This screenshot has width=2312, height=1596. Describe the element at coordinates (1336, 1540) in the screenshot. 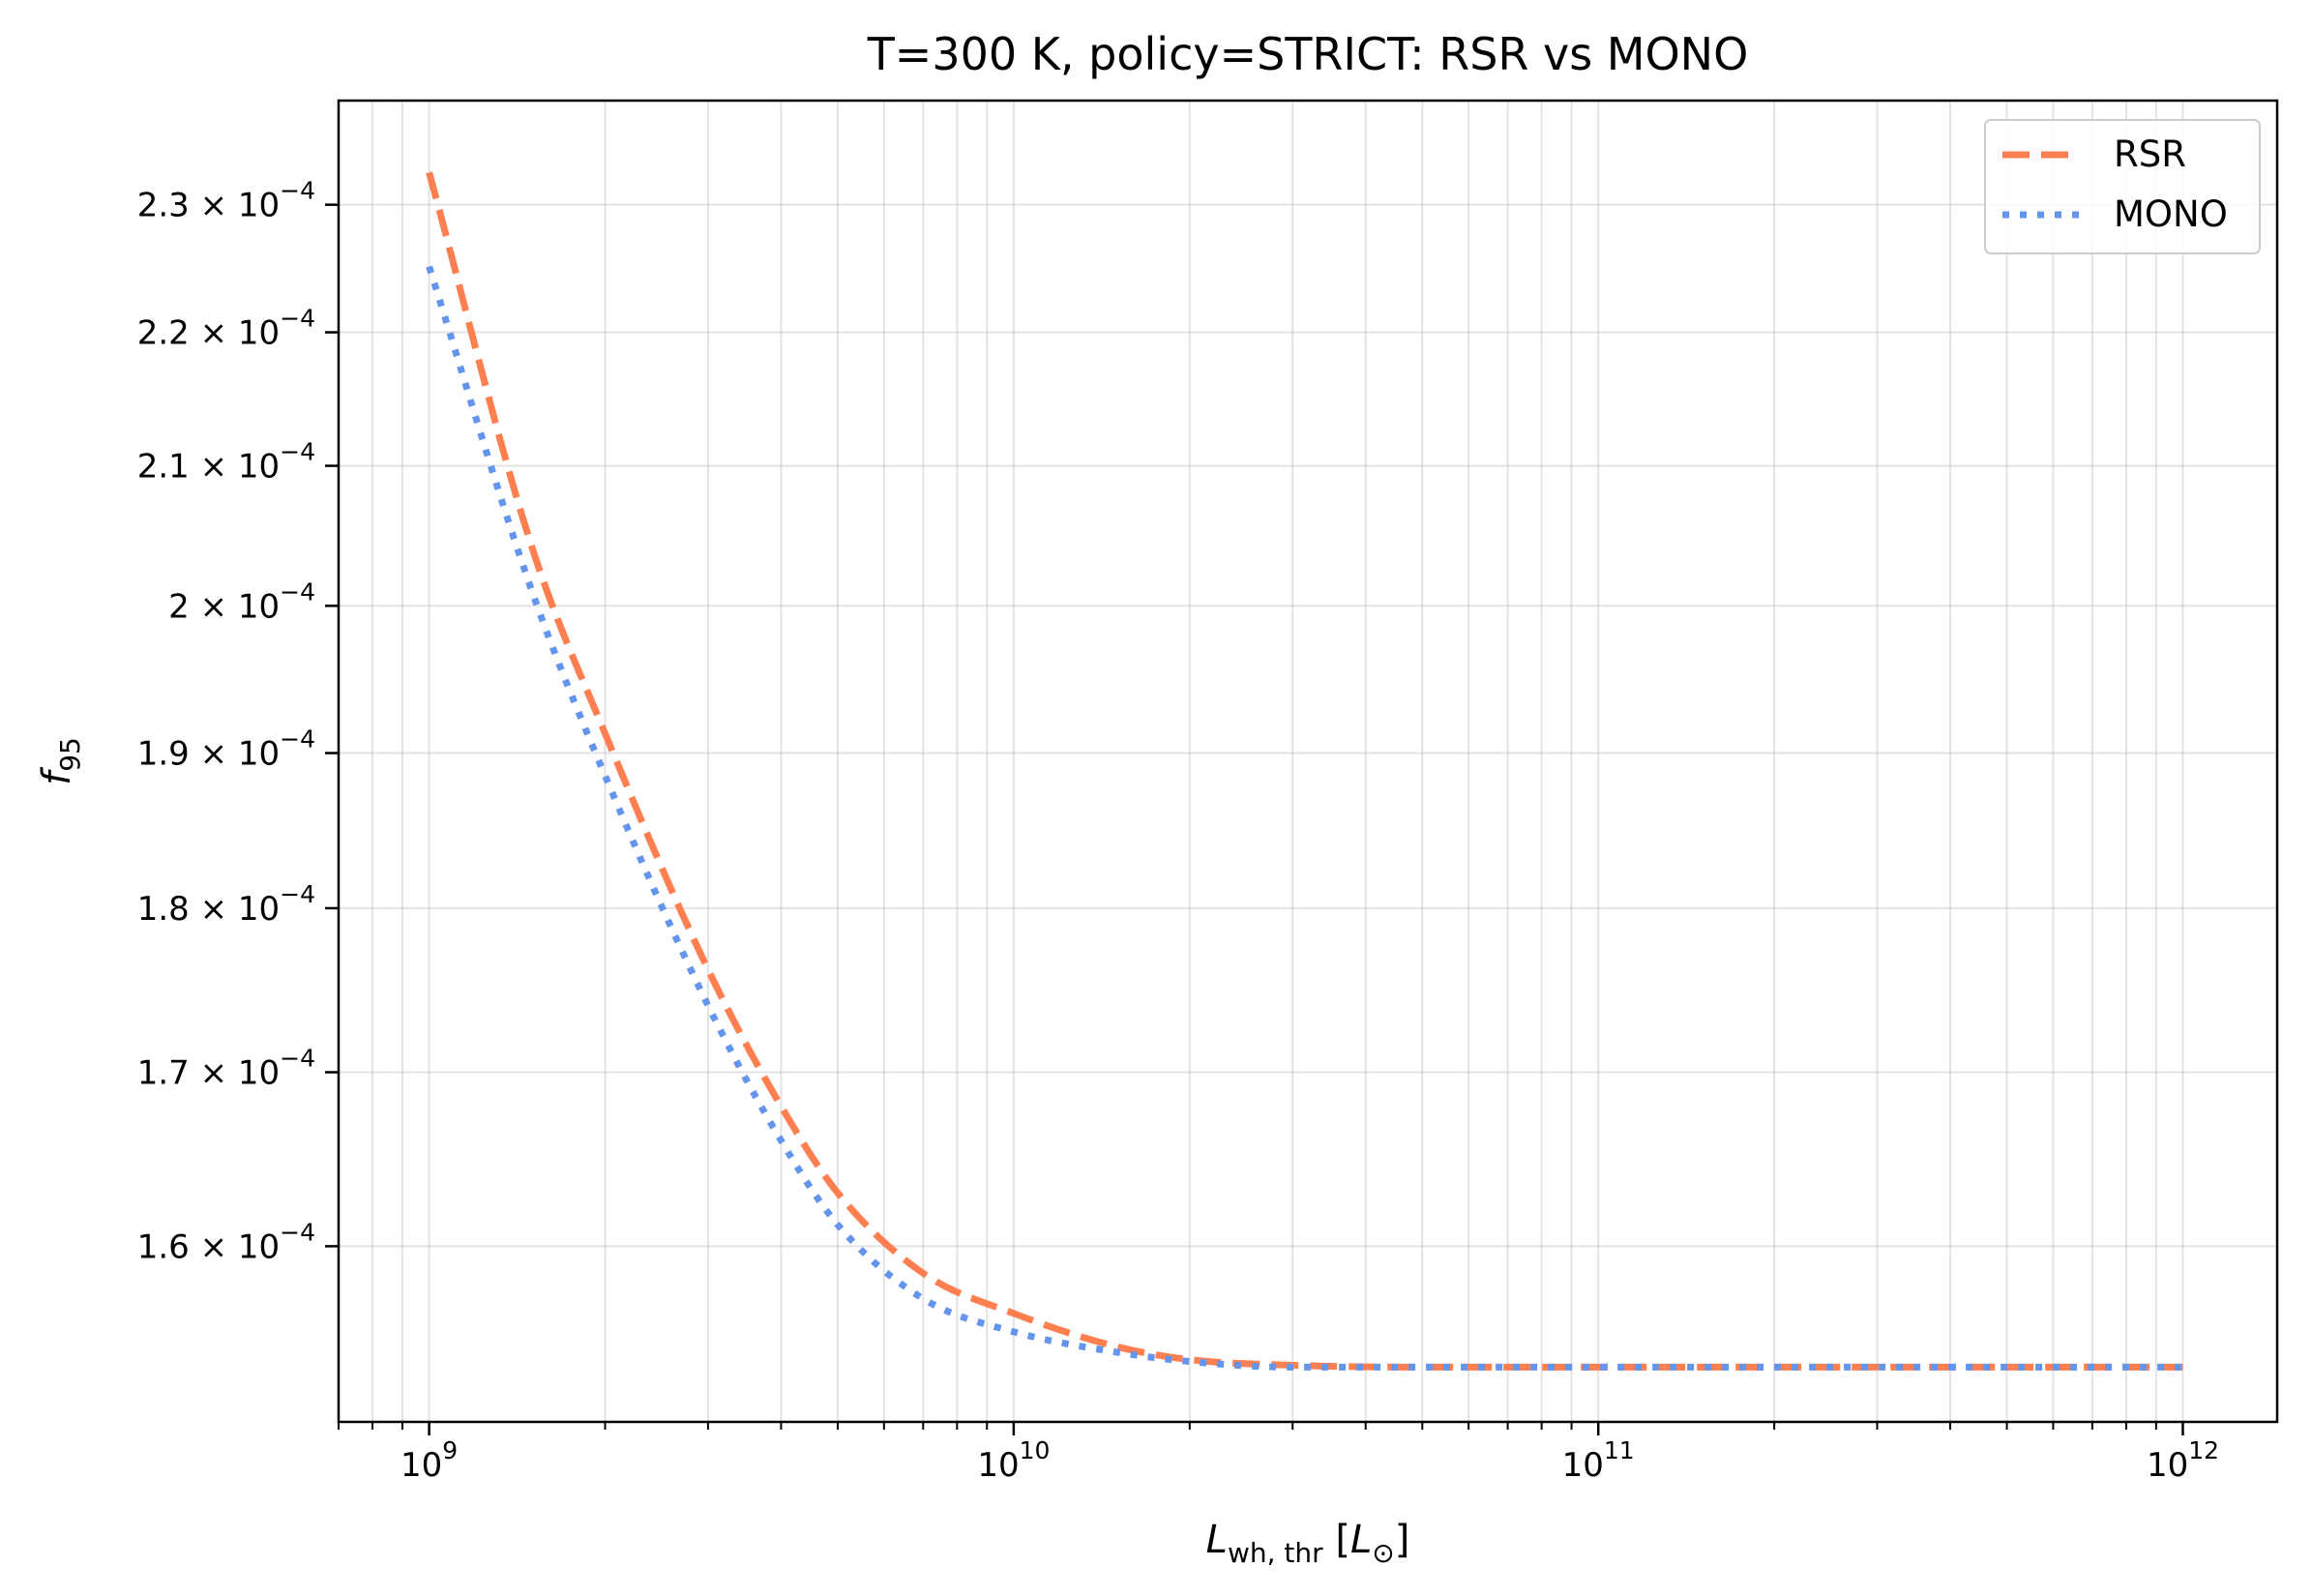

I see `x-axis-label-unit-open: [` at that location.